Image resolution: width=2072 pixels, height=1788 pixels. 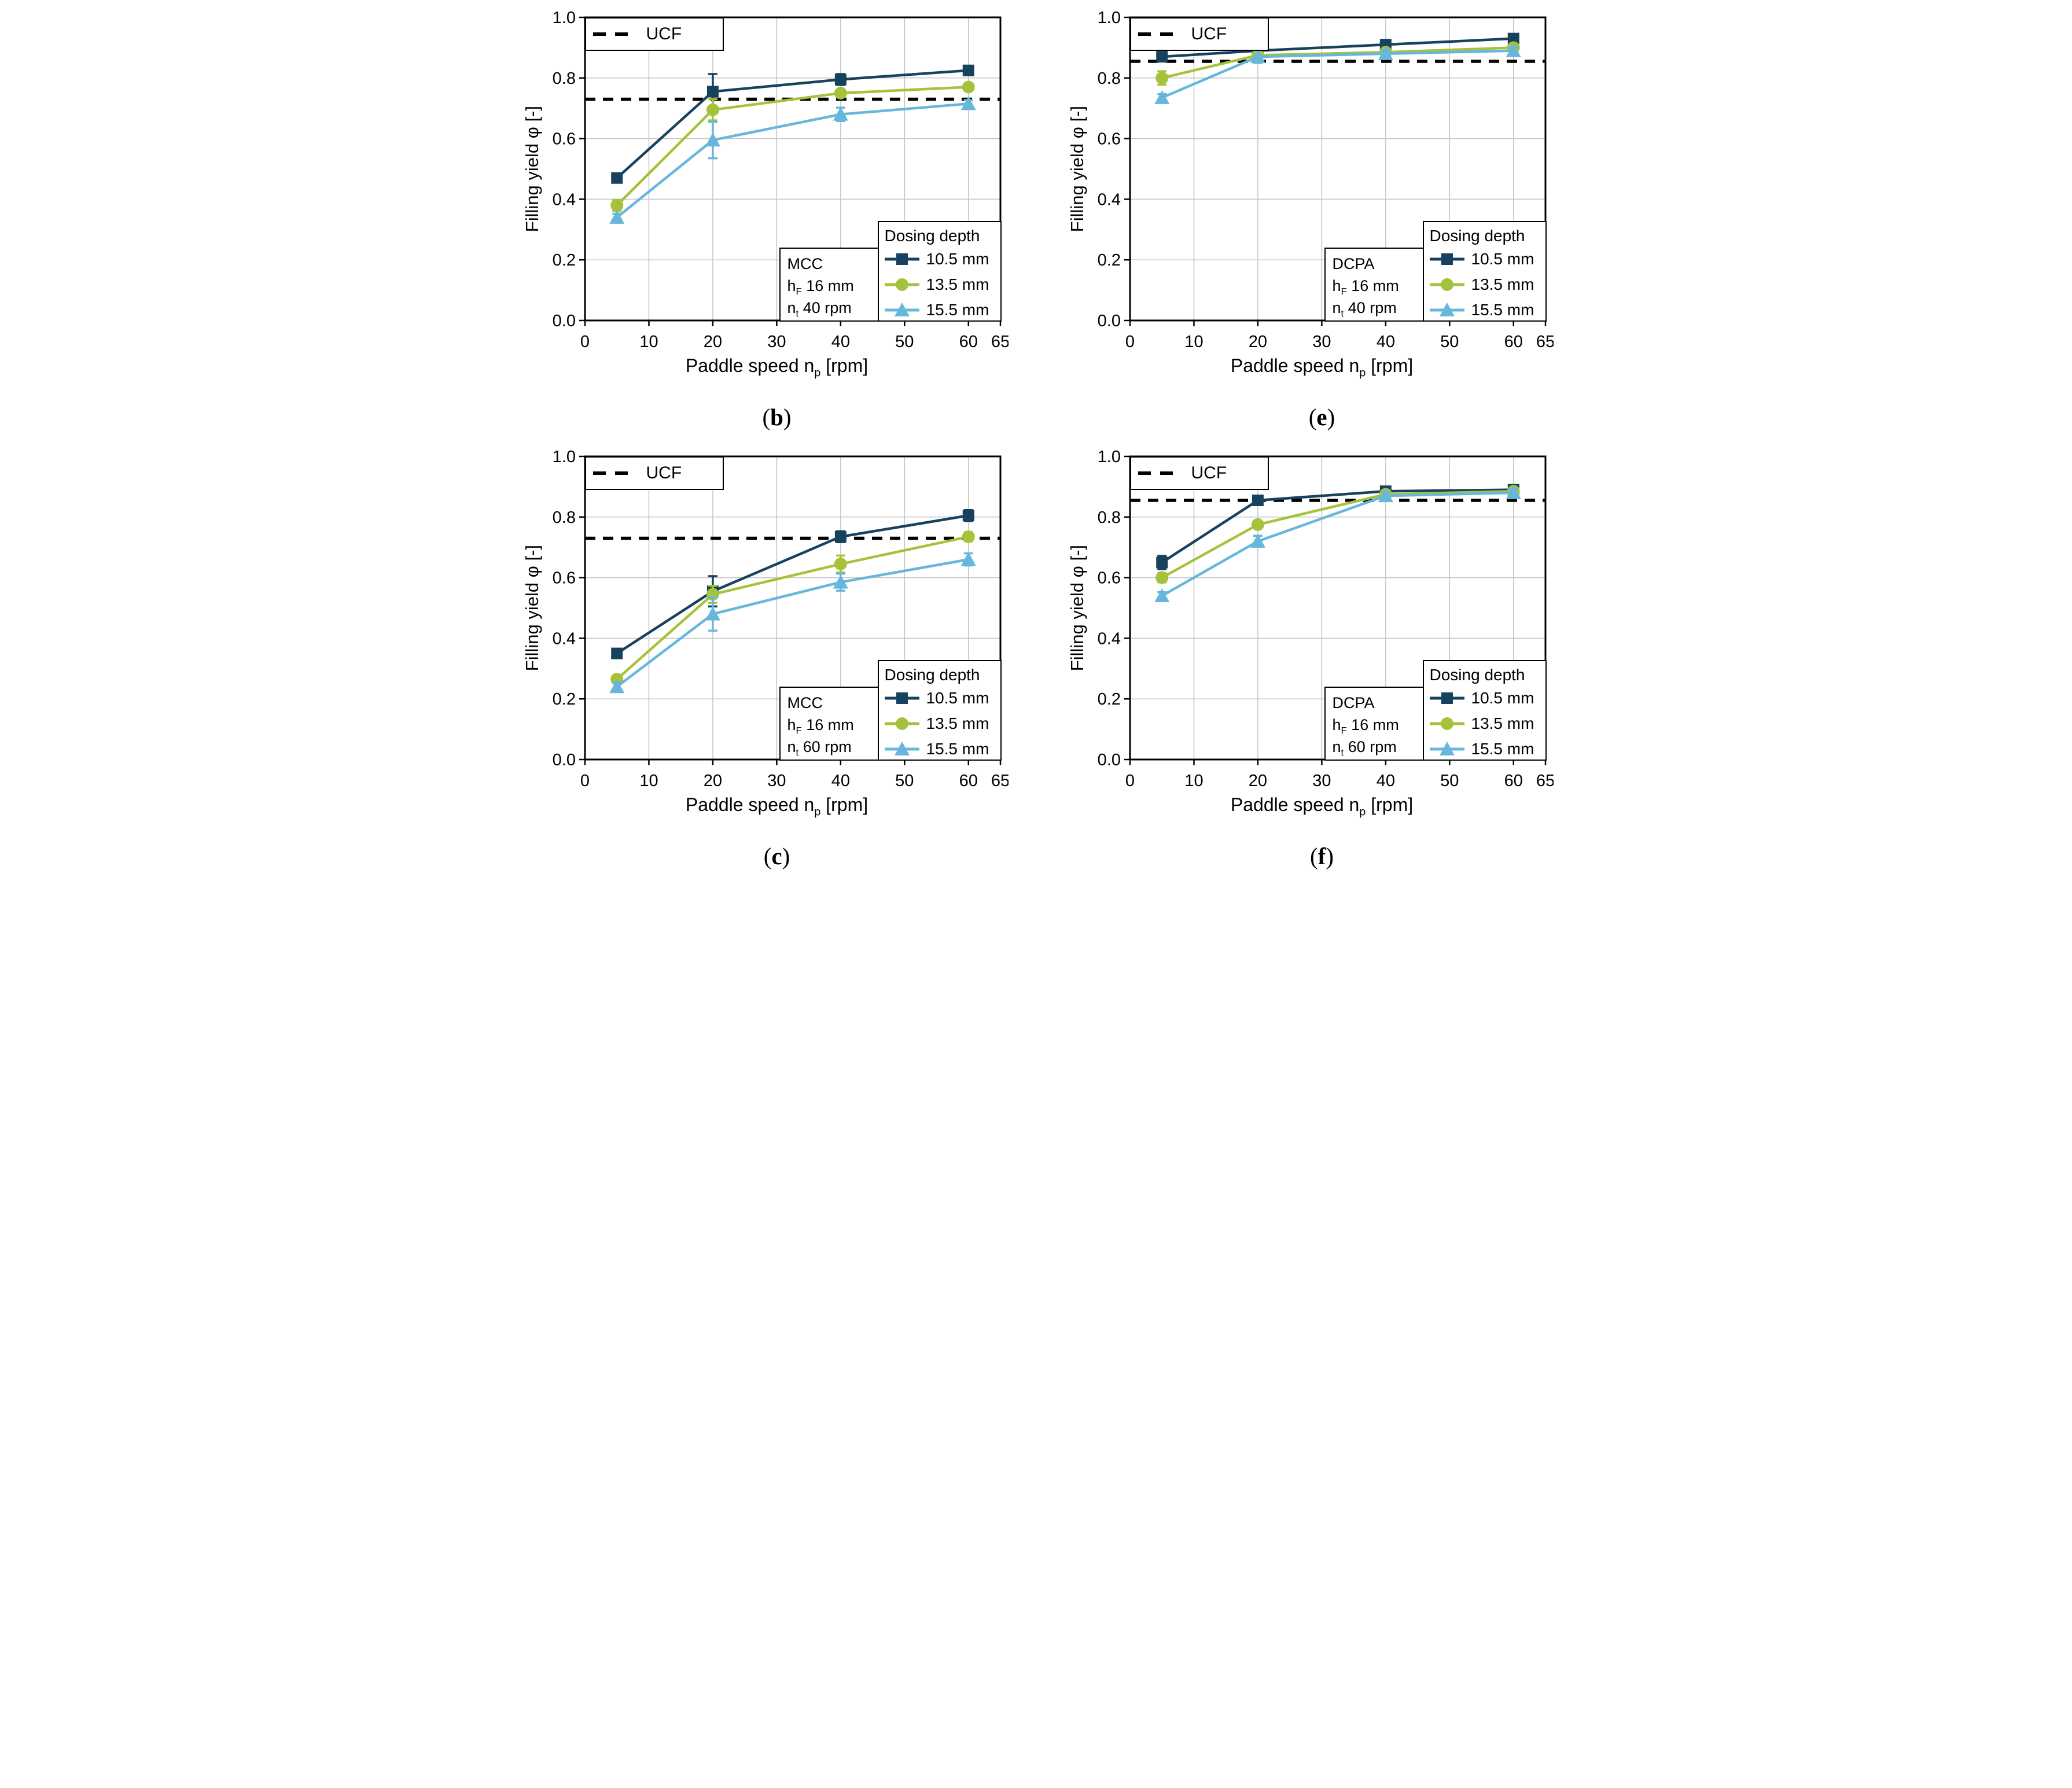 What do you see at coordinates (777, 417) in the screenshot?
I see `panel-caption-b: (b)` at bounding box center [777, 417].